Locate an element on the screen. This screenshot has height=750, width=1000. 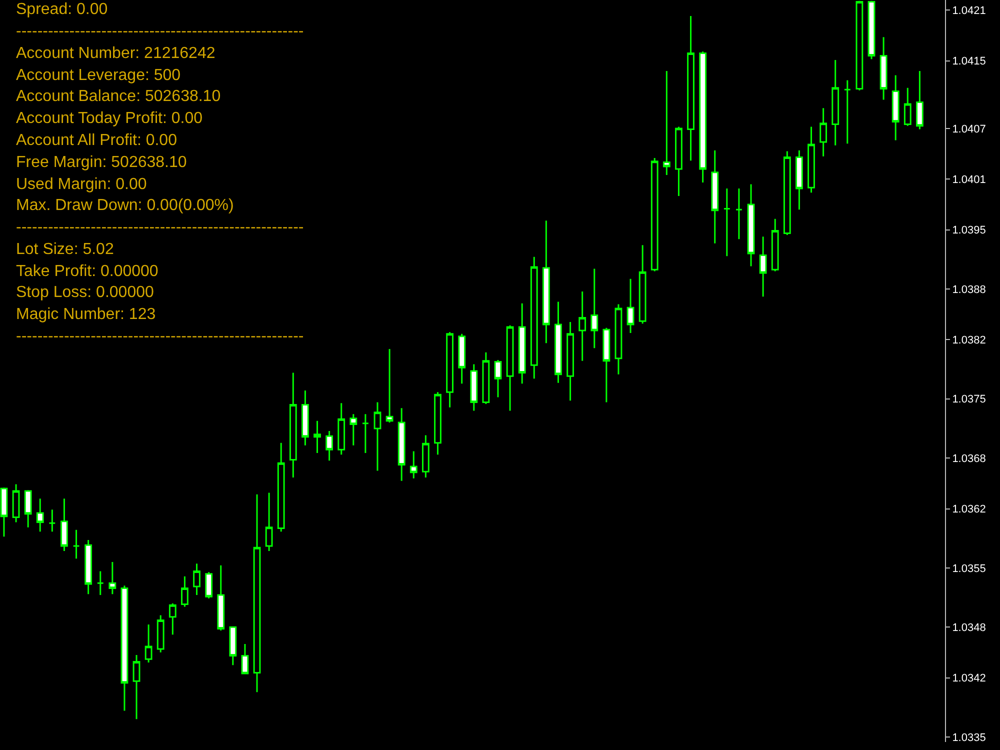
annotation: Used Margin: 0.00 is located at coordinates (81, 184).